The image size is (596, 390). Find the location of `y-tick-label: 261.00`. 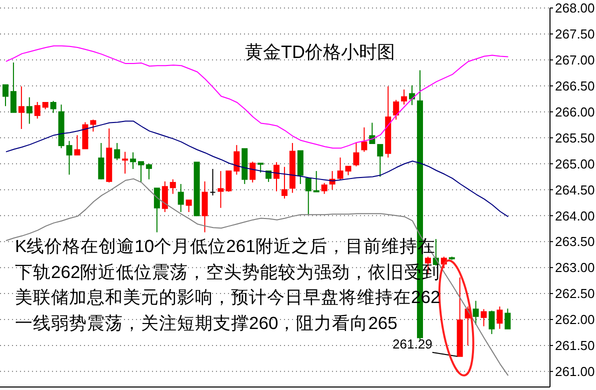

y-tick-label: 261.00 is located at coordinates (575, 372).